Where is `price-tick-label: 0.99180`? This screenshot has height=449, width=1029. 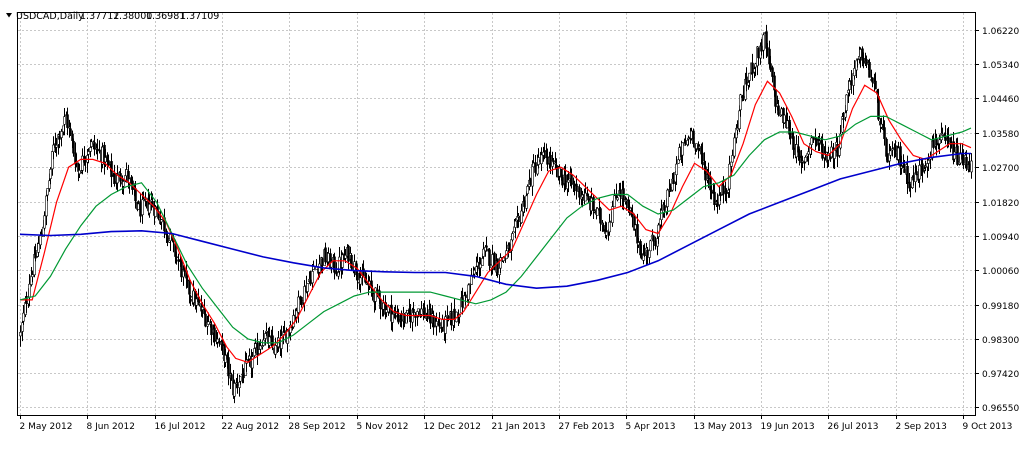
price-tick-label: 0.99180 is located at coordinates (1000, 307).